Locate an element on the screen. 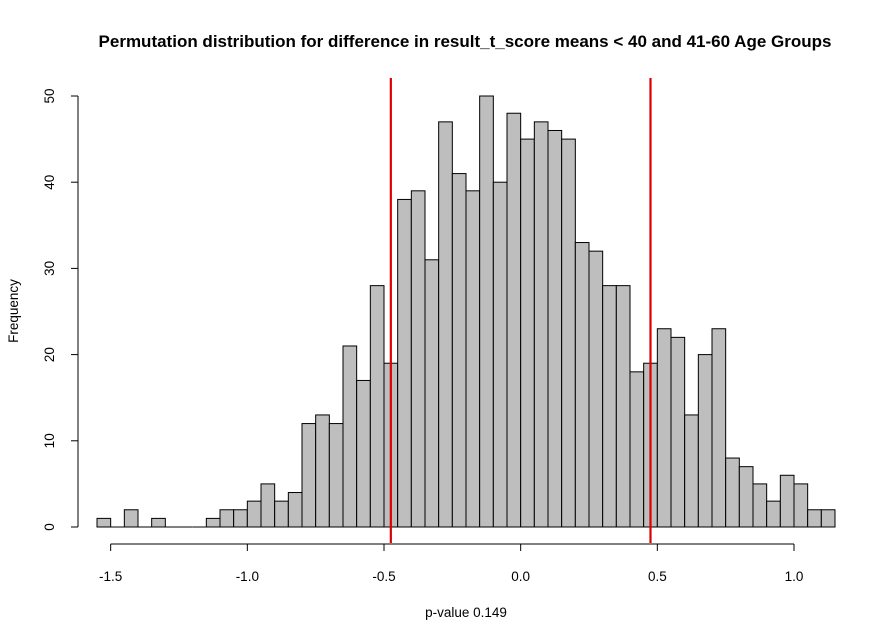 The width and height of the screenshot is (893, 643). y-tick-label: 50 is located at coordinates (49, 95).